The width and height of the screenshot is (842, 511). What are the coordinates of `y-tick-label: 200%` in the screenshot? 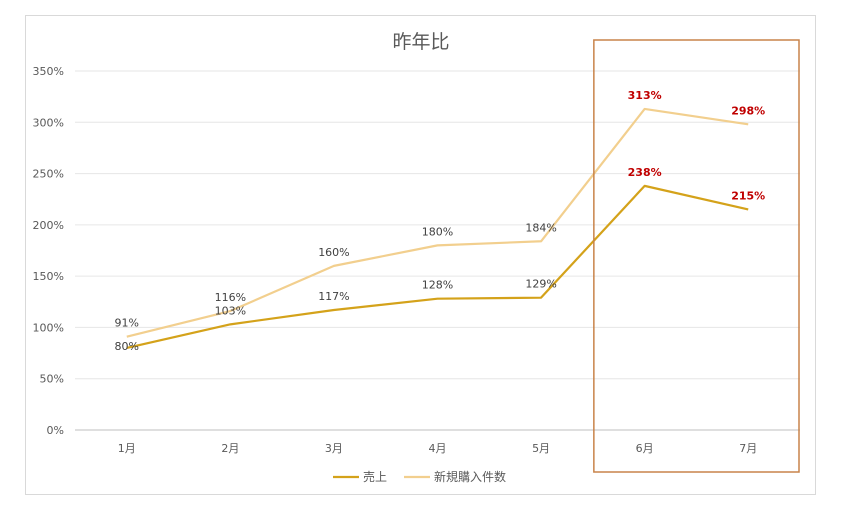 It's located at (48, 225).